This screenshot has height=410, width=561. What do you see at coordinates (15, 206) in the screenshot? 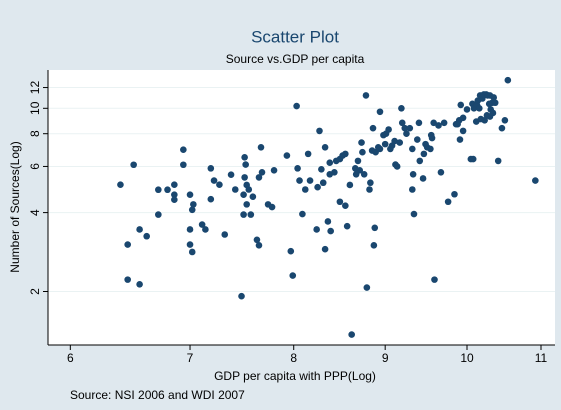
I see `y-axis-label: Number of Sources(Log)` at bounding box center [15, 206].